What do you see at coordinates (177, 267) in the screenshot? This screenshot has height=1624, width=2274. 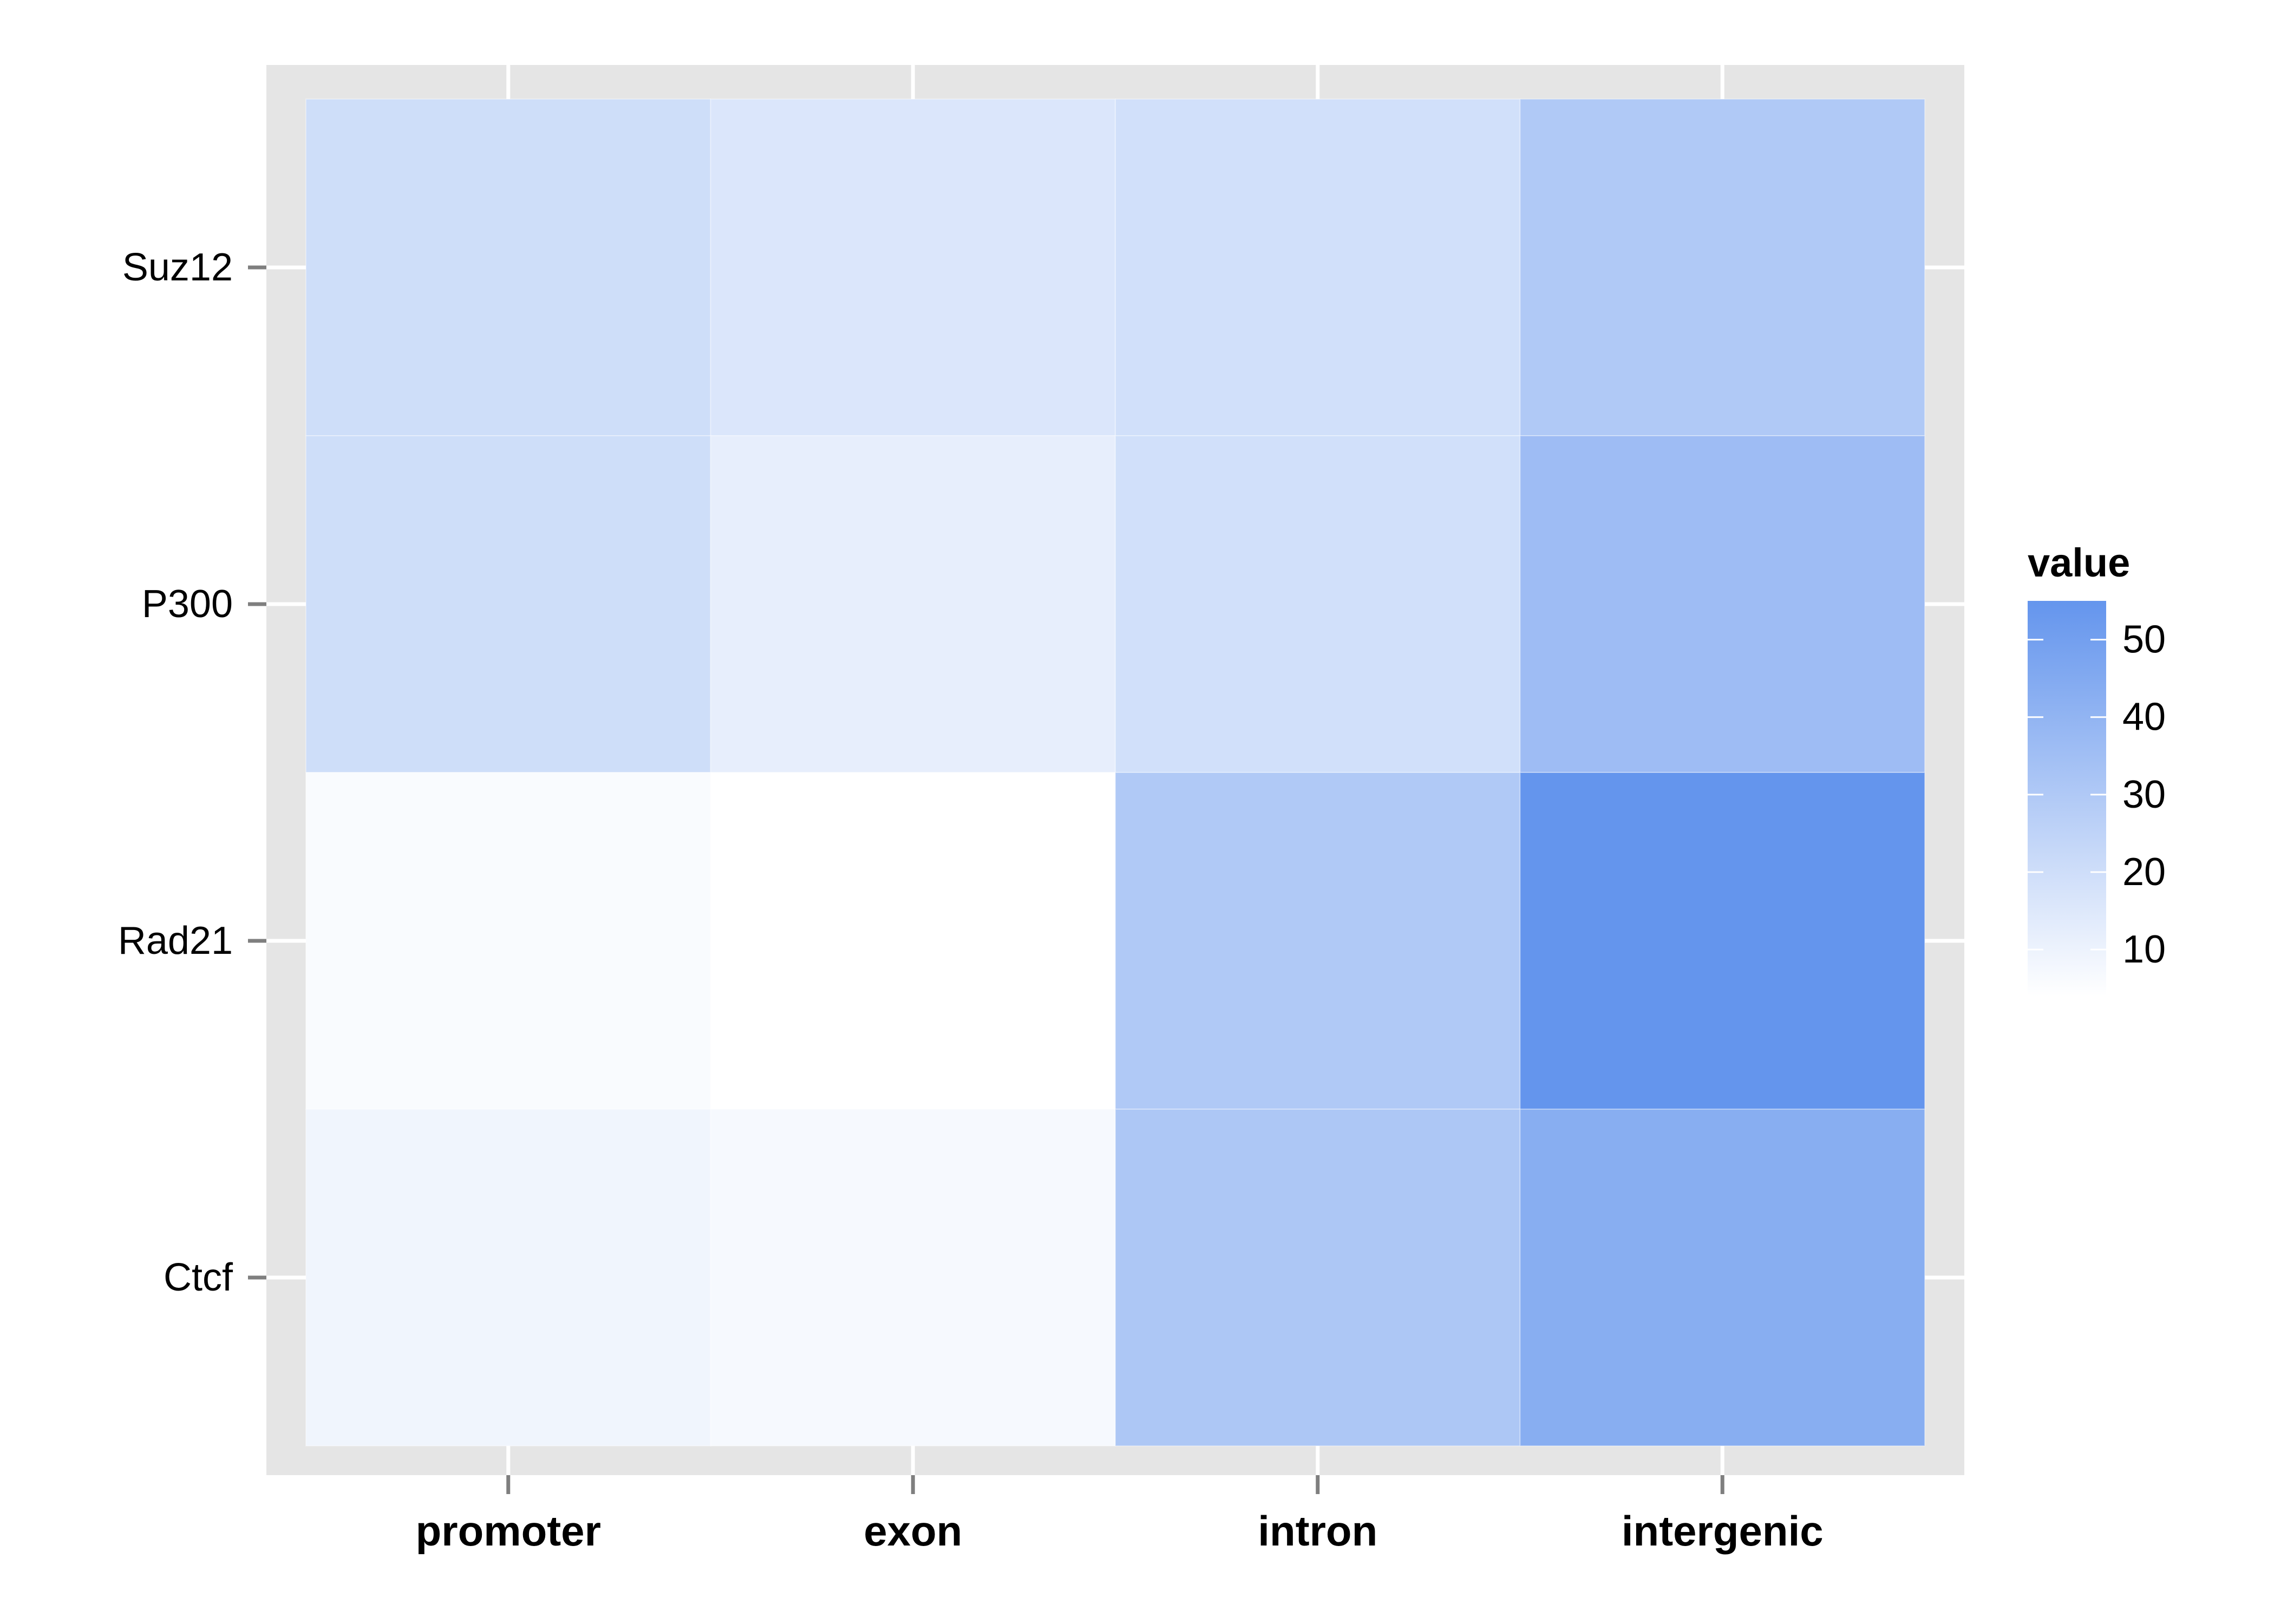 I see `y-tick-label: Suz12` at bounding box center [177, 267].